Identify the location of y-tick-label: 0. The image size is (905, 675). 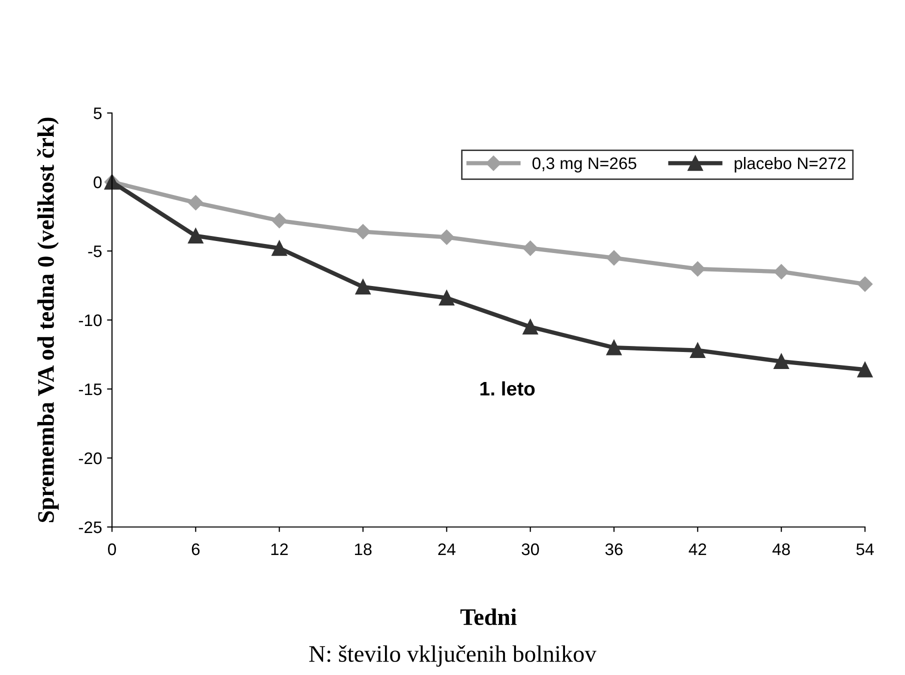
(98, 182).